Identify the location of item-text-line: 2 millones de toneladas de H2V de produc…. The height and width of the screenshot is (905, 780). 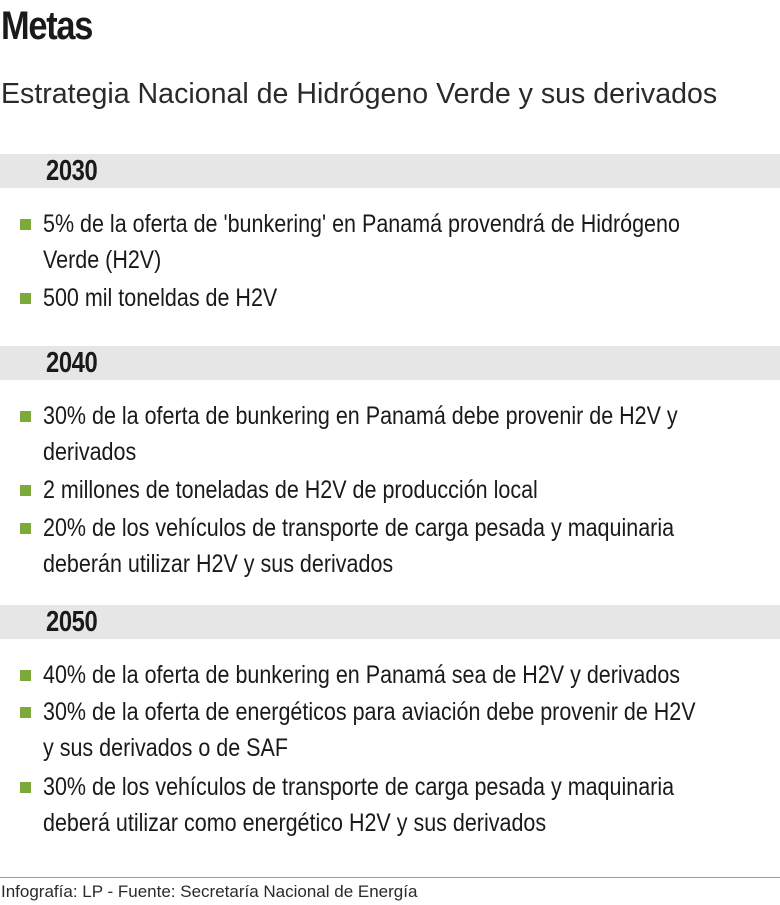
(290, 490).